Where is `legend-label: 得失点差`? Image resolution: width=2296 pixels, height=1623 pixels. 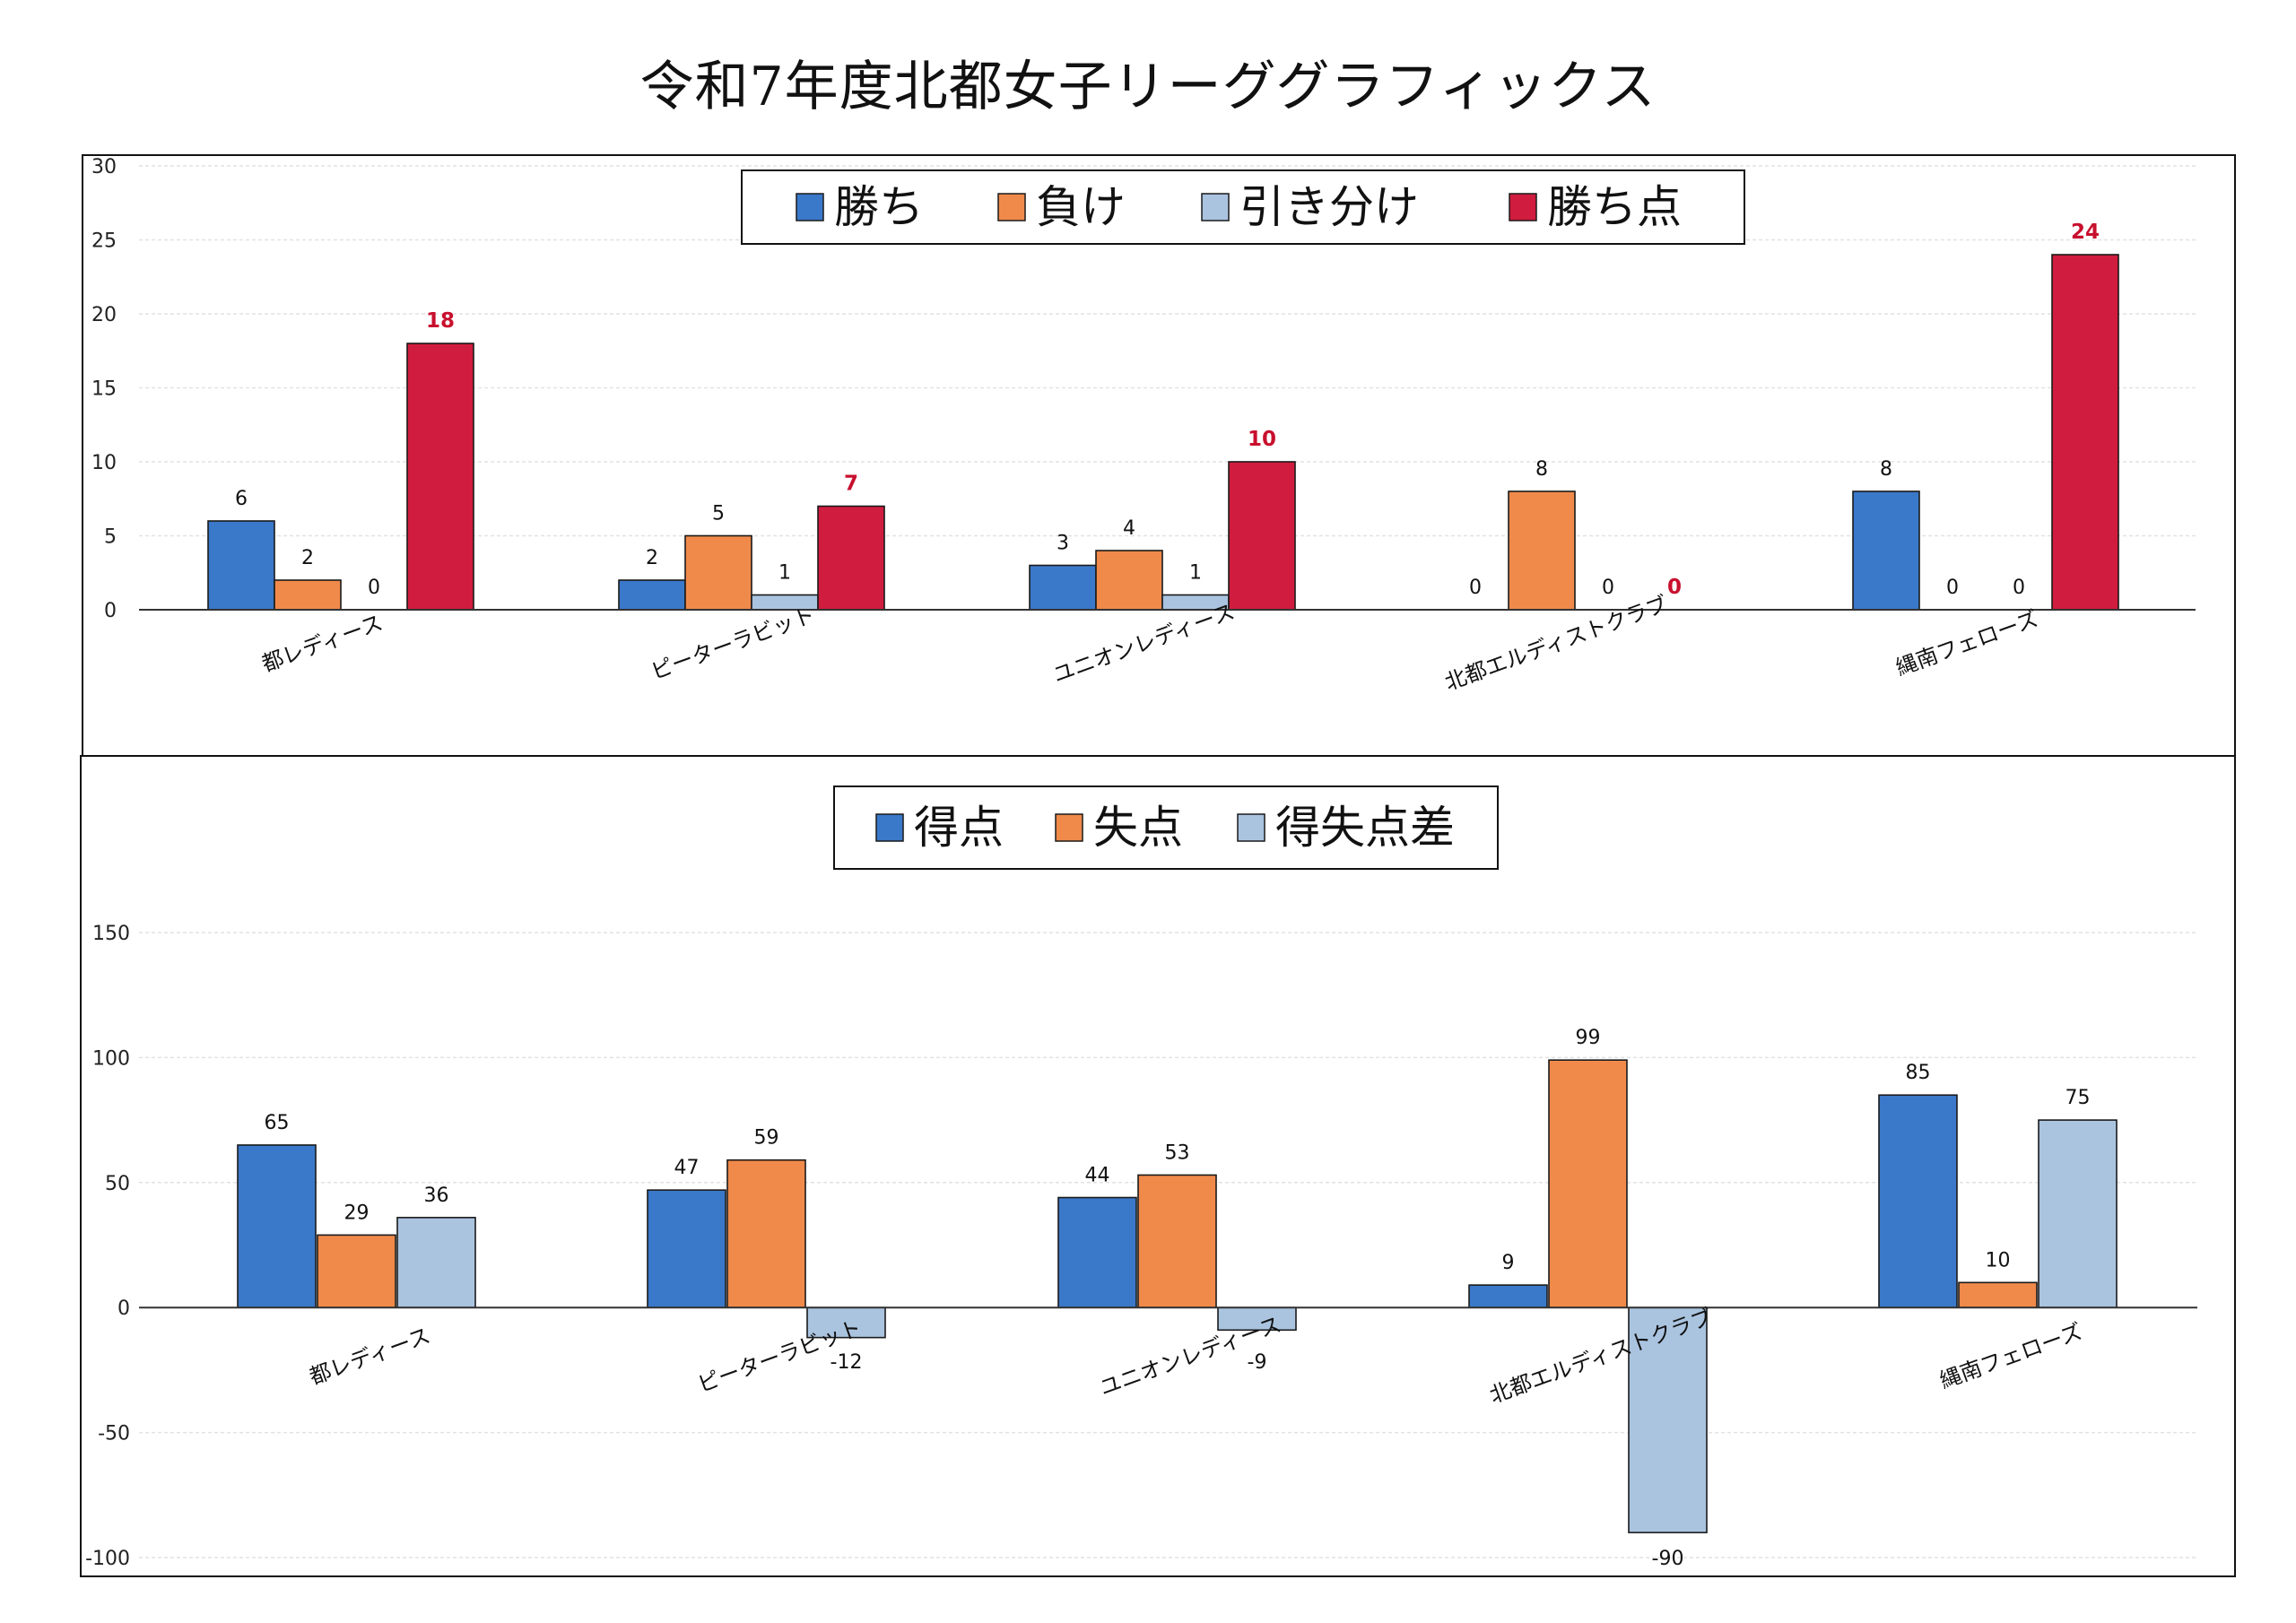 legend-label: 得失点差 is located at coordinates (1365, 828).